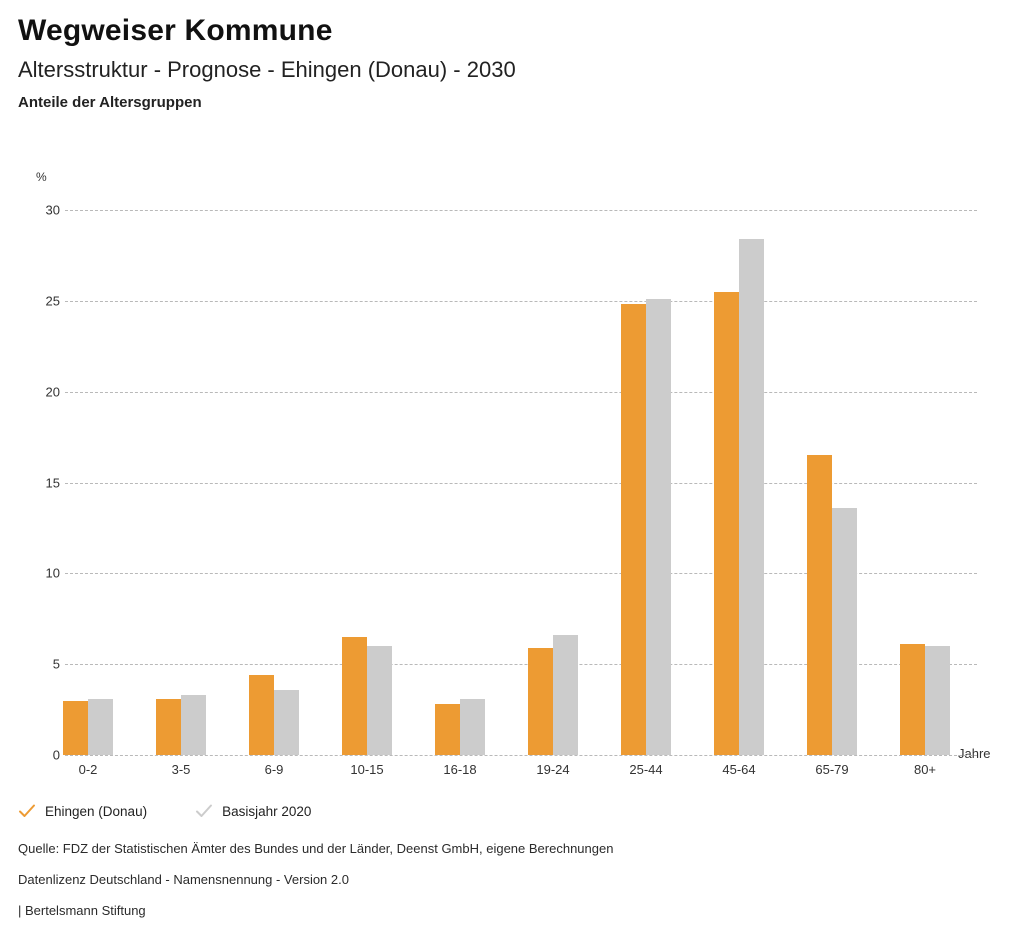 The height and width of the screenshot is (946, 1024). What do you see at coordinates (52, 392) in the screenshot?
I see `y-axis-tick-label: 20` at bounding box center [52, 392].